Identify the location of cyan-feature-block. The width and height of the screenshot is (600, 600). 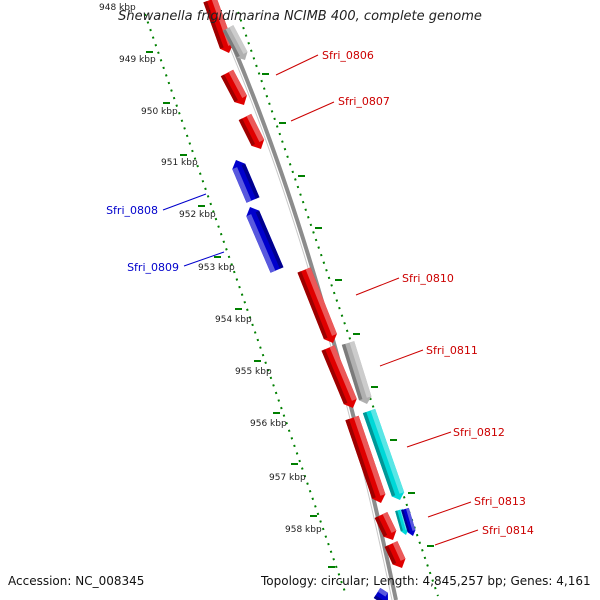
(383, 454).